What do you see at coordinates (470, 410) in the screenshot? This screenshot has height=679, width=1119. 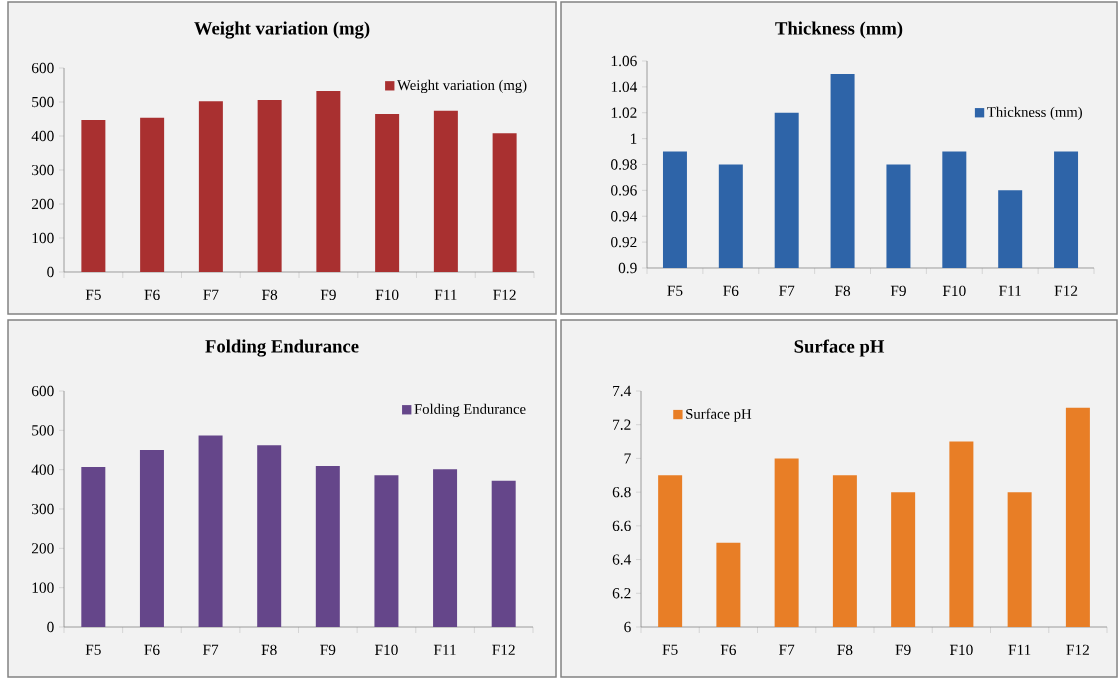 I see `legend-label: Folding Endurance` at bounding box center [470, 410].